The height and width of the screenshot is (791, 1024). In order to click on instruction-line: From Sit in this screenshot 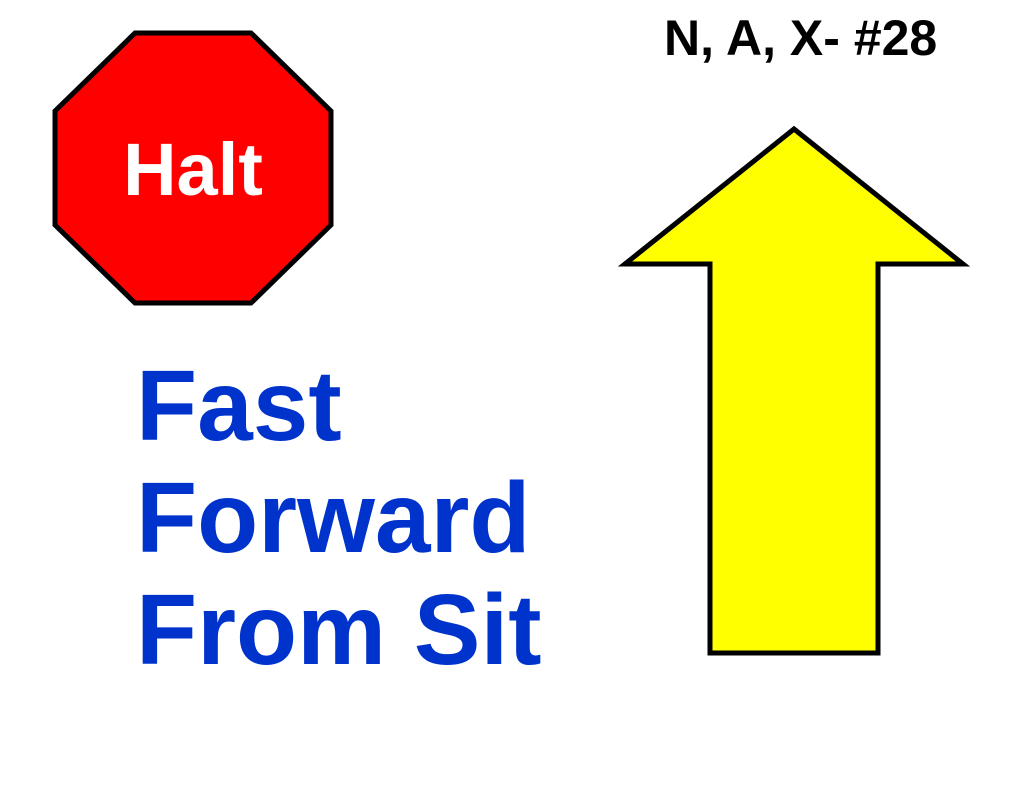, I will do `click(339, 630)`.